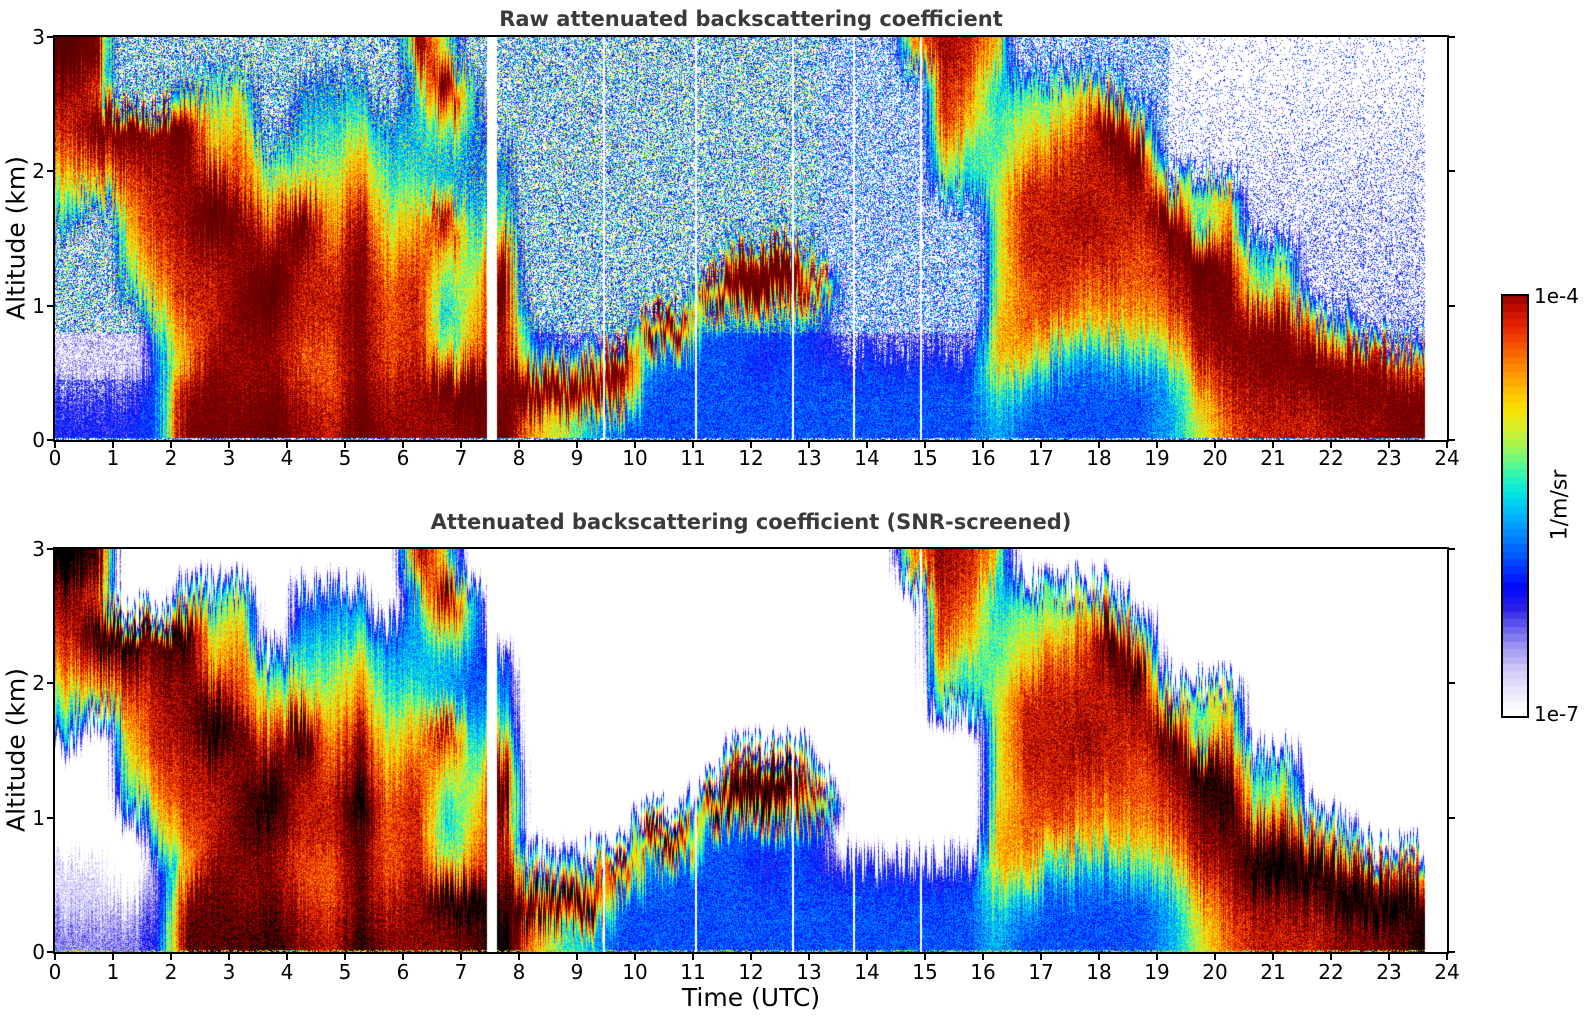 This screenshot has height=1020, width=1595. I want to click on panel1-y-tick-label: 1, so click(38, 305).